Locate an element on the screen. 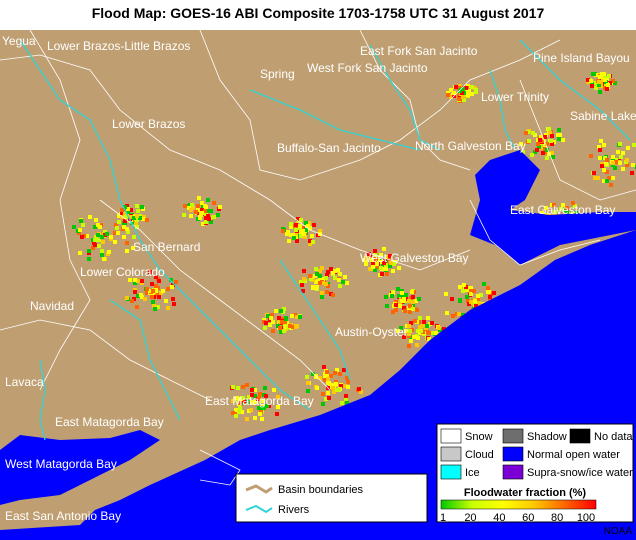  legend-swatch is located at coordinates (513, 454).